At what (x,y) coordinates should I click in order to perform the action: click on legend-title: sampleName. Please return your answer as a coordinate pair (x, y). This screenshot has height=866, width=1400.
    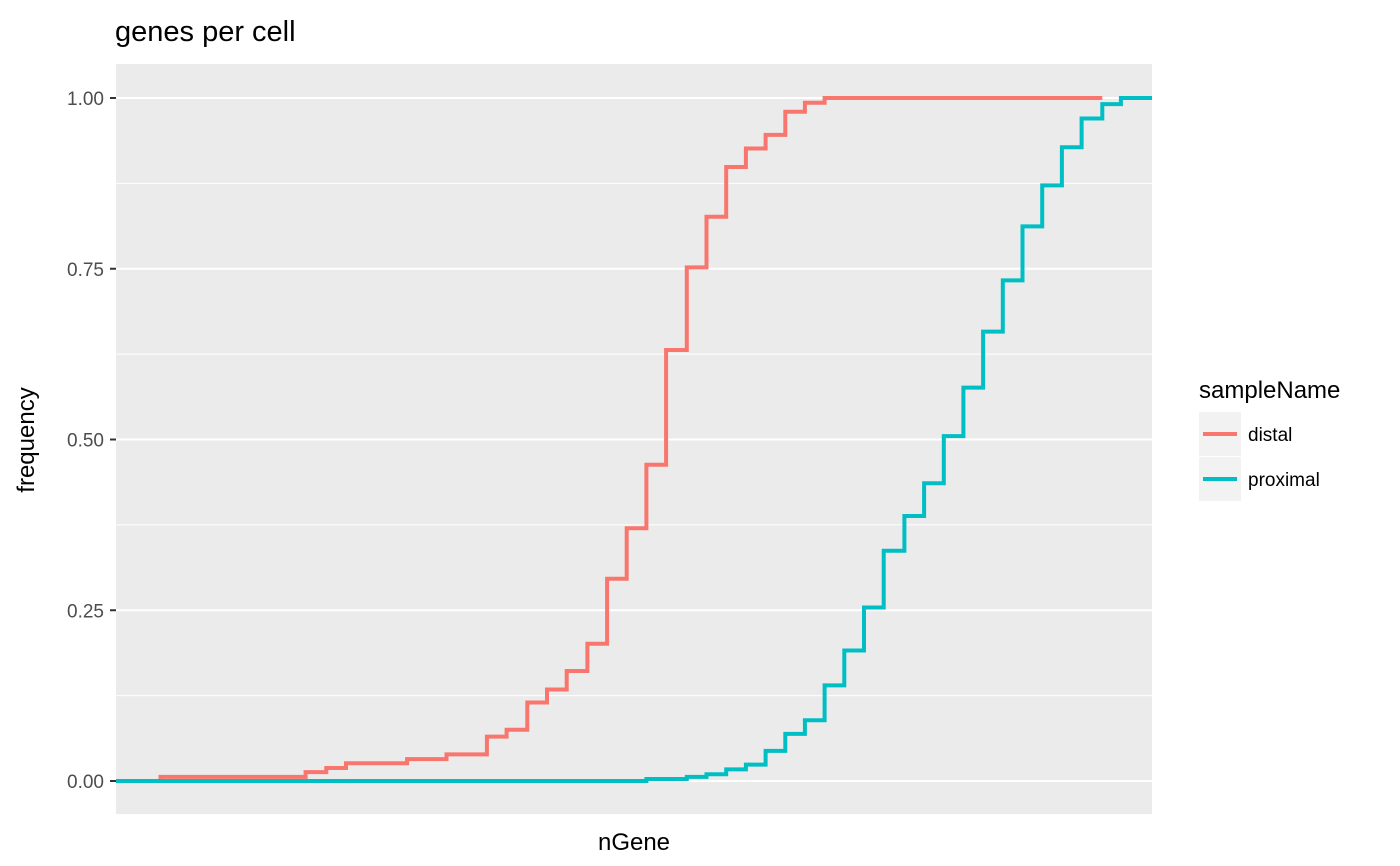
    Looking at the image, I should click on (1269, 390).